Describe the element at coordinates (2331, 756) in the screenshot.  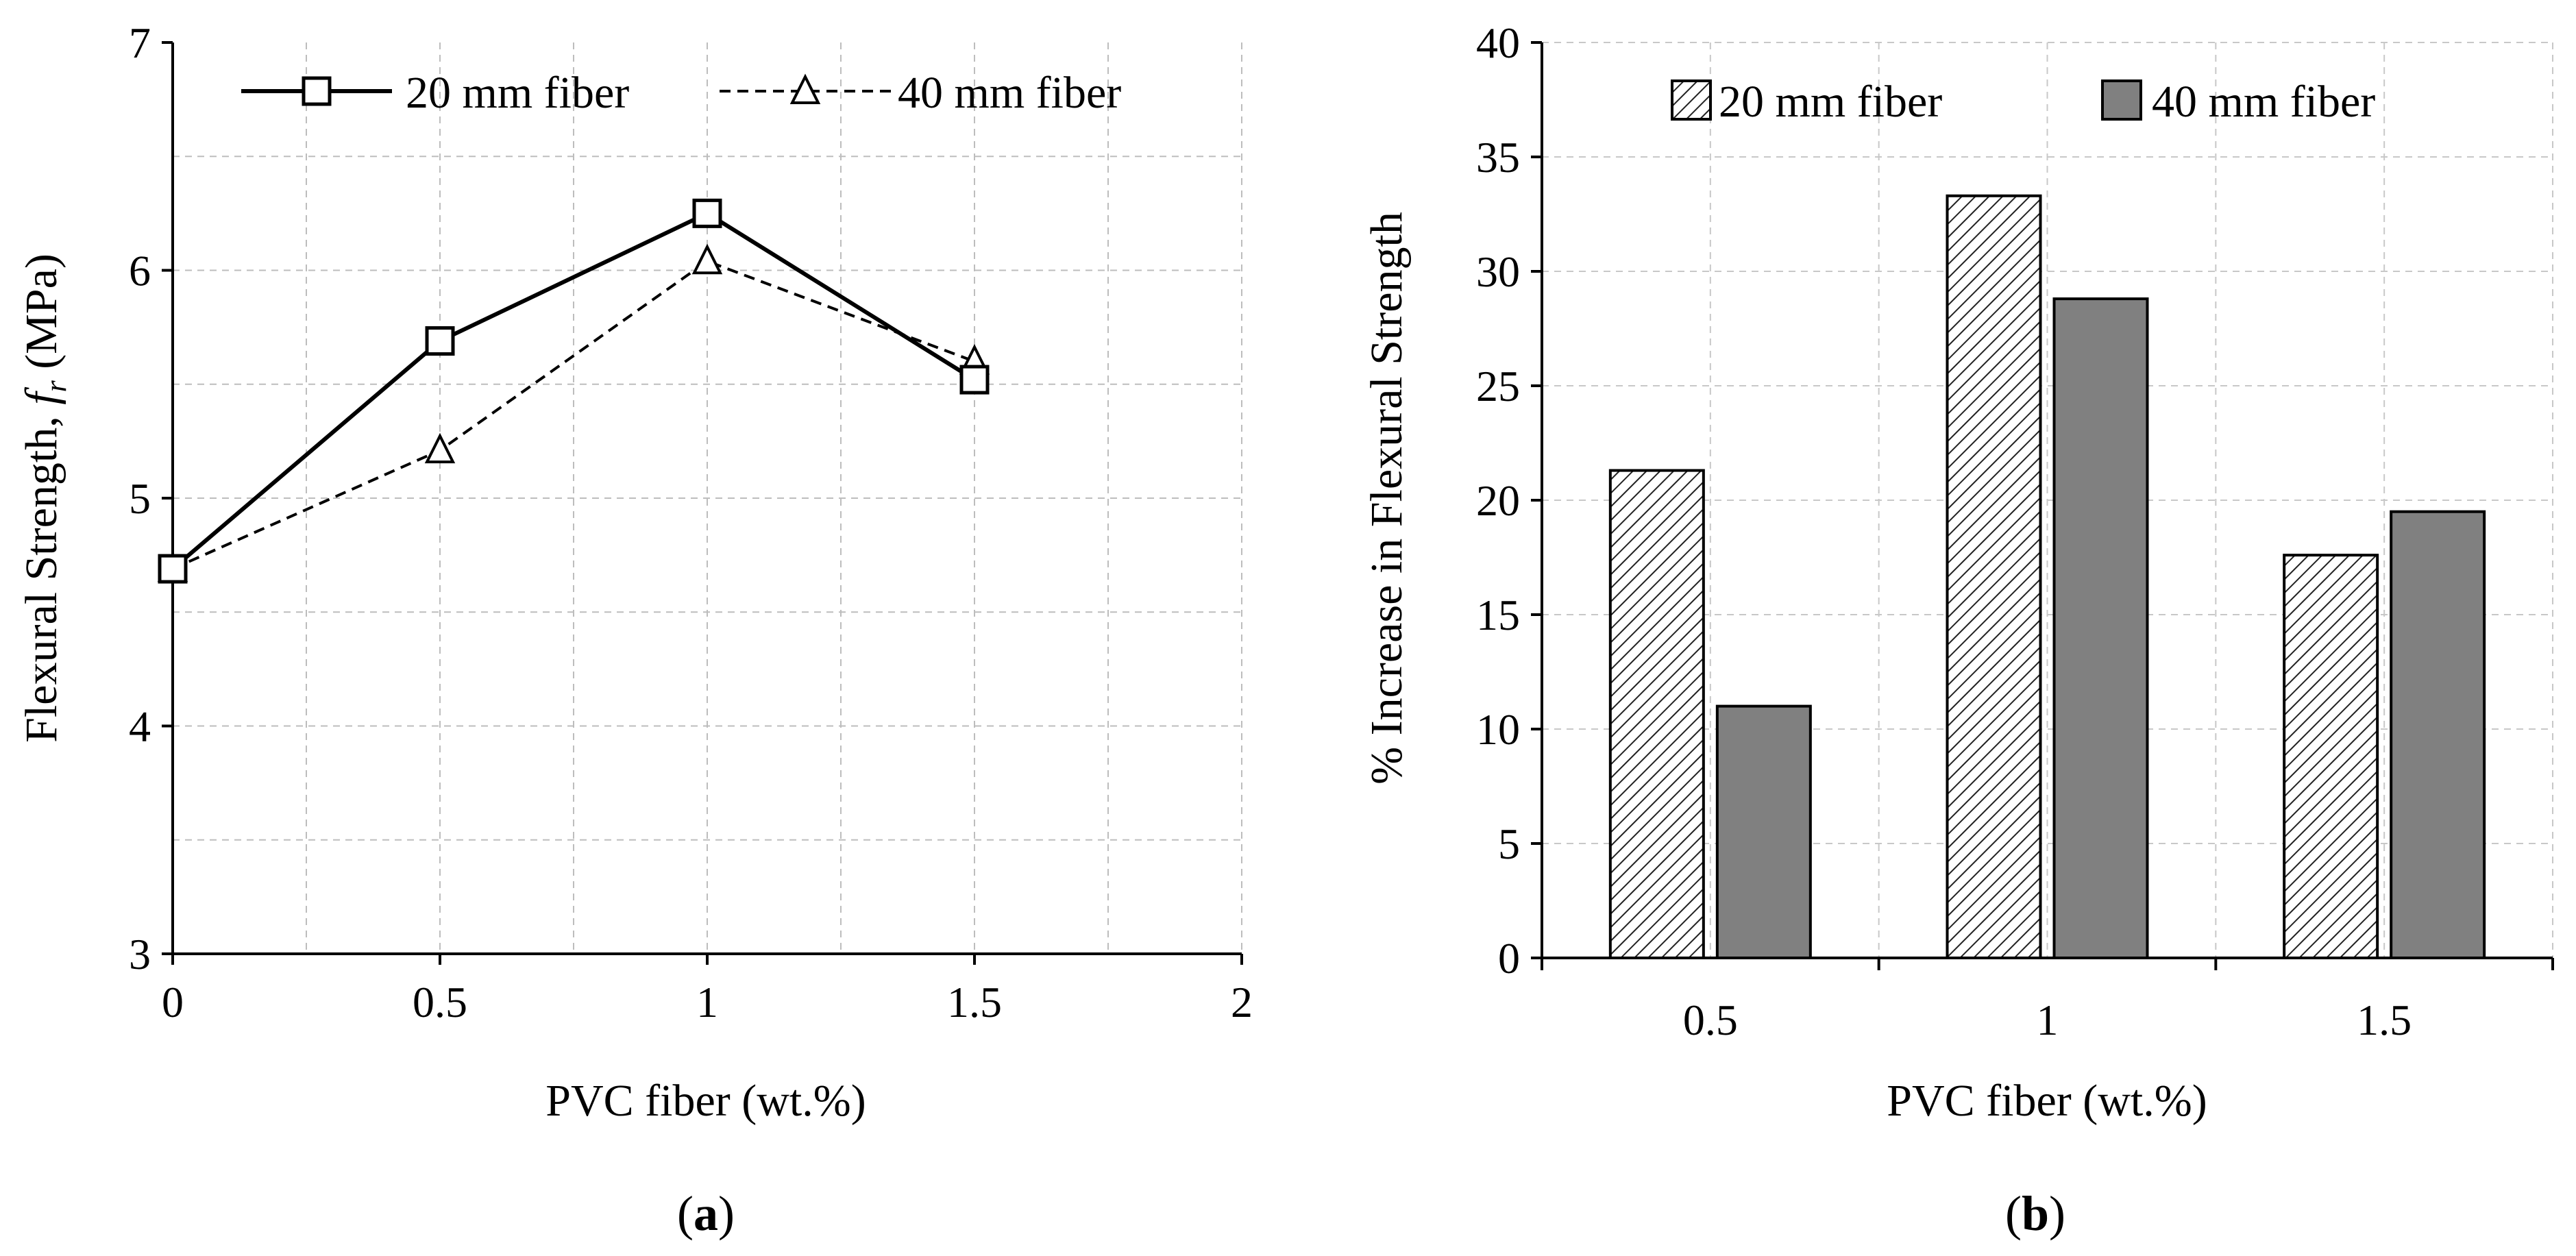
I see `bar-20-mm-fiber-1.5` at that location.